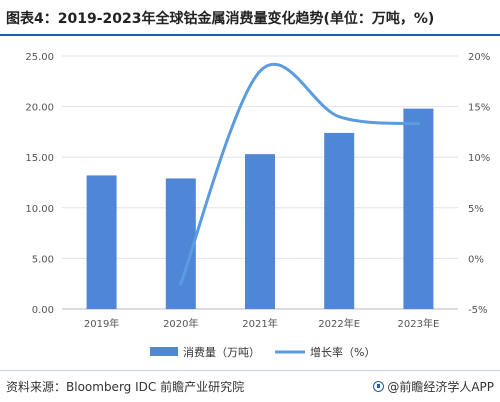  Describe the element at coordinates (339, 323) in the screenshot. I see `x-axis-tick-label: 2022年E` at that location.